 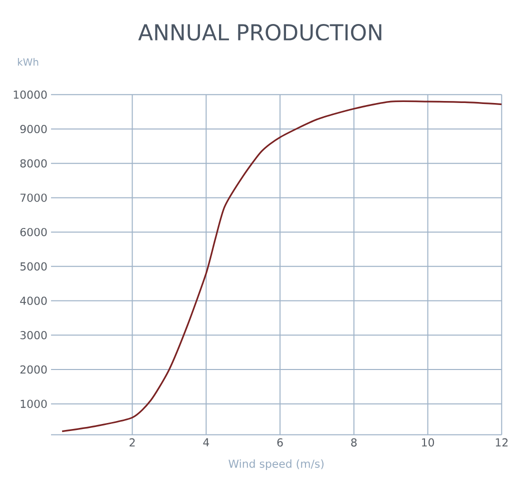 I want to click on x-tick-label: 2, so click(x=132, y=442).